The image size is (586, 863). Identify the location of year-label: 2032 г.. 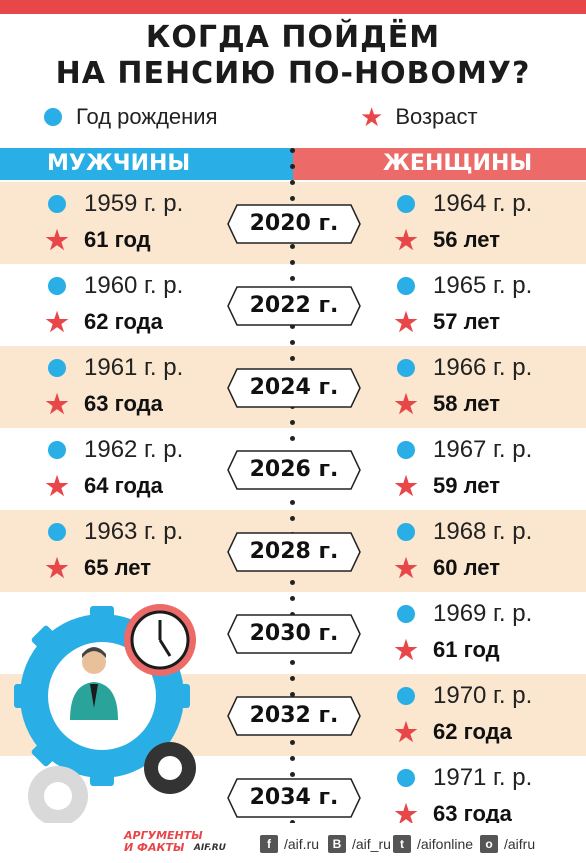
(294, 715).